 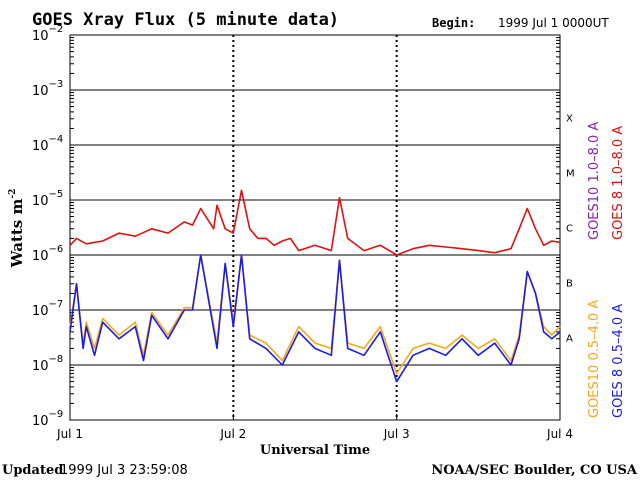 What do you see at coordinates (618, 183) in the screenshot?
I see `legend-entry: GOES 8 1.0–8.0 A` at bounding box center [618, 183].